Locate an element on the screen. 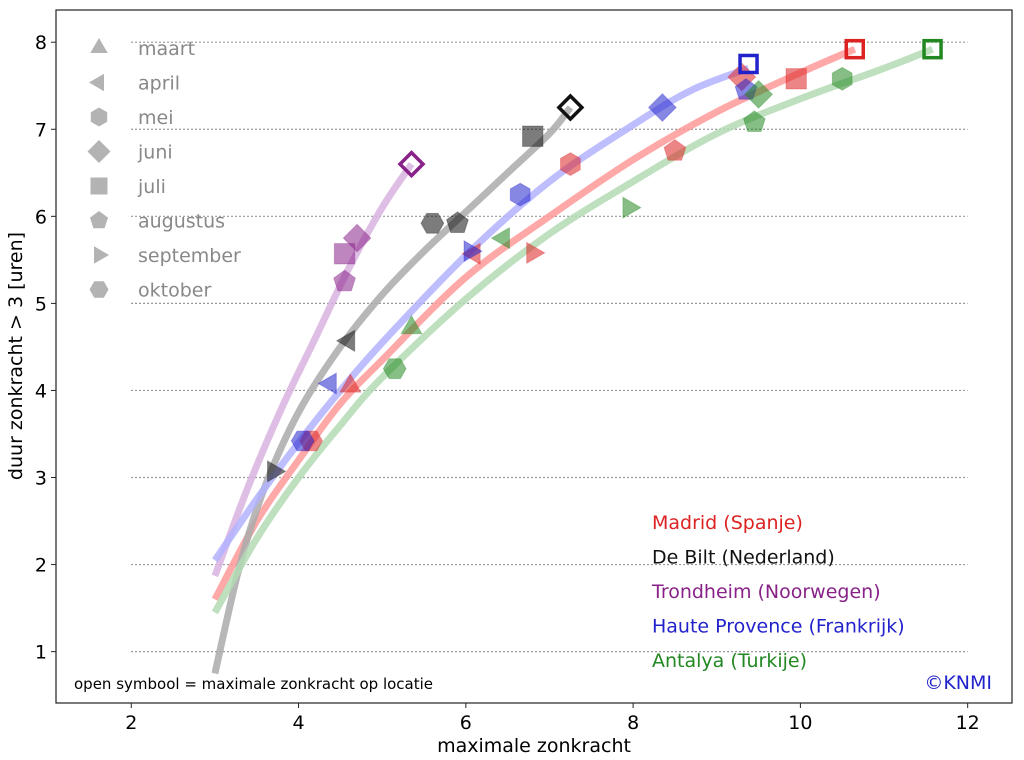 Image resolution: width=1024 pixels, height=760 pixels. legend-marker-september is located at coordinates (101, 255).